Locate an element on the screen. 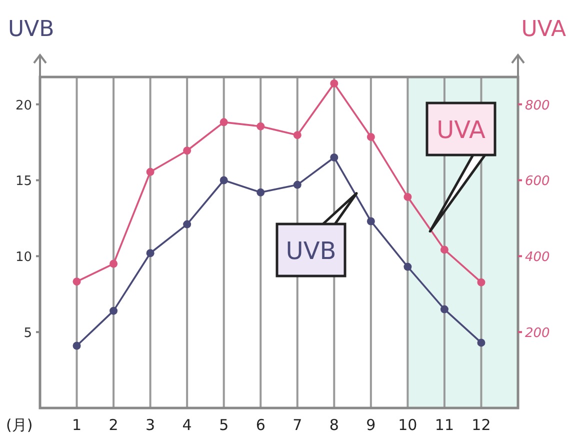 The image size is (571, 442). y2-tick-label: 600 is located at coordinates (537, 182).